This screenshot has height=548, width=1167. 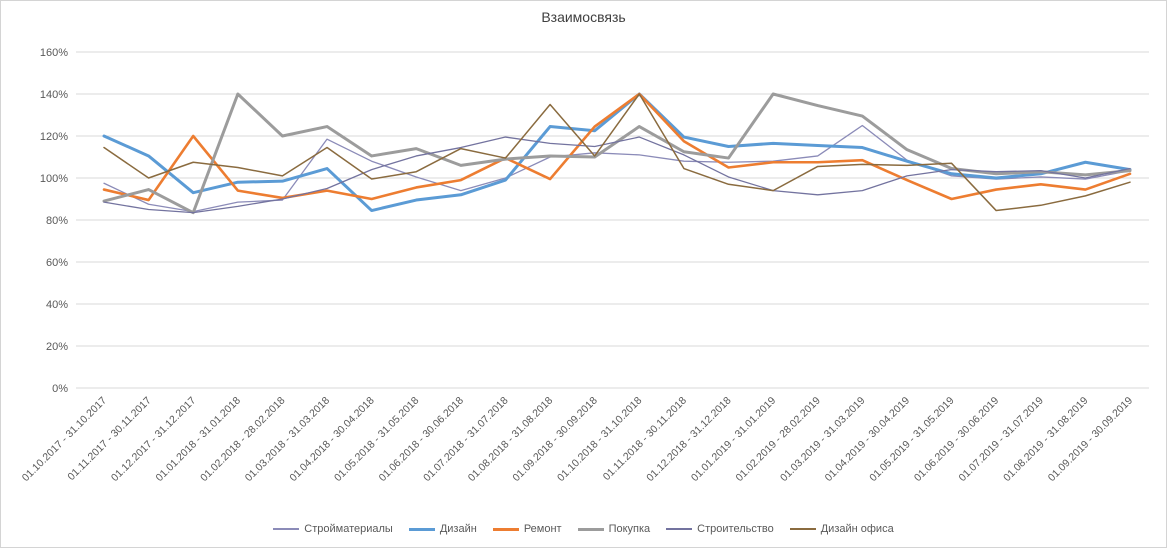 What do you see at coordinates (823, 440) in the screenshot?
I see `x-axis-label: 01.03.2019 - 31.03.2019` at bounding box center [823, 440].